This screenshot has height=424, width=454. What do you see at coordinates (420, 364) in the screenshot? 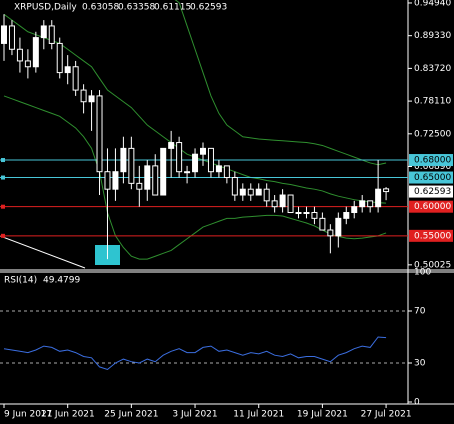
I see `y-tick-label: 30` at bounding box center [420, 364].